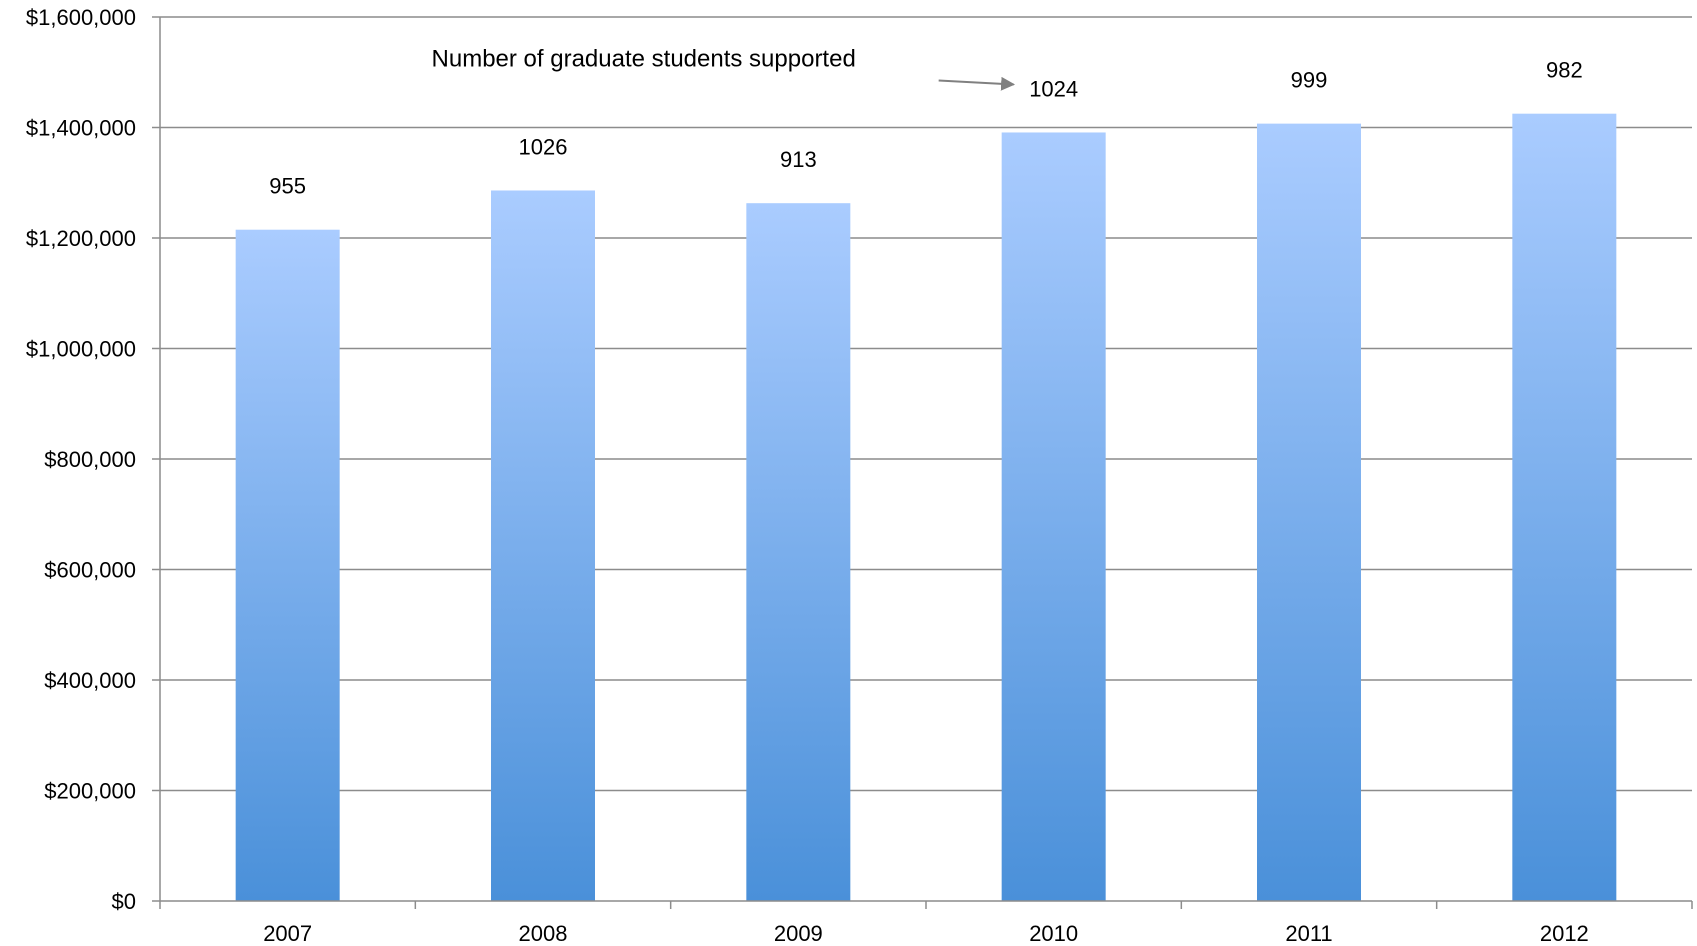 The image size is (1697, 946). Describe the element at coordinates (1564, 70) in the screenshot. I see `data-label: 982` at that location.